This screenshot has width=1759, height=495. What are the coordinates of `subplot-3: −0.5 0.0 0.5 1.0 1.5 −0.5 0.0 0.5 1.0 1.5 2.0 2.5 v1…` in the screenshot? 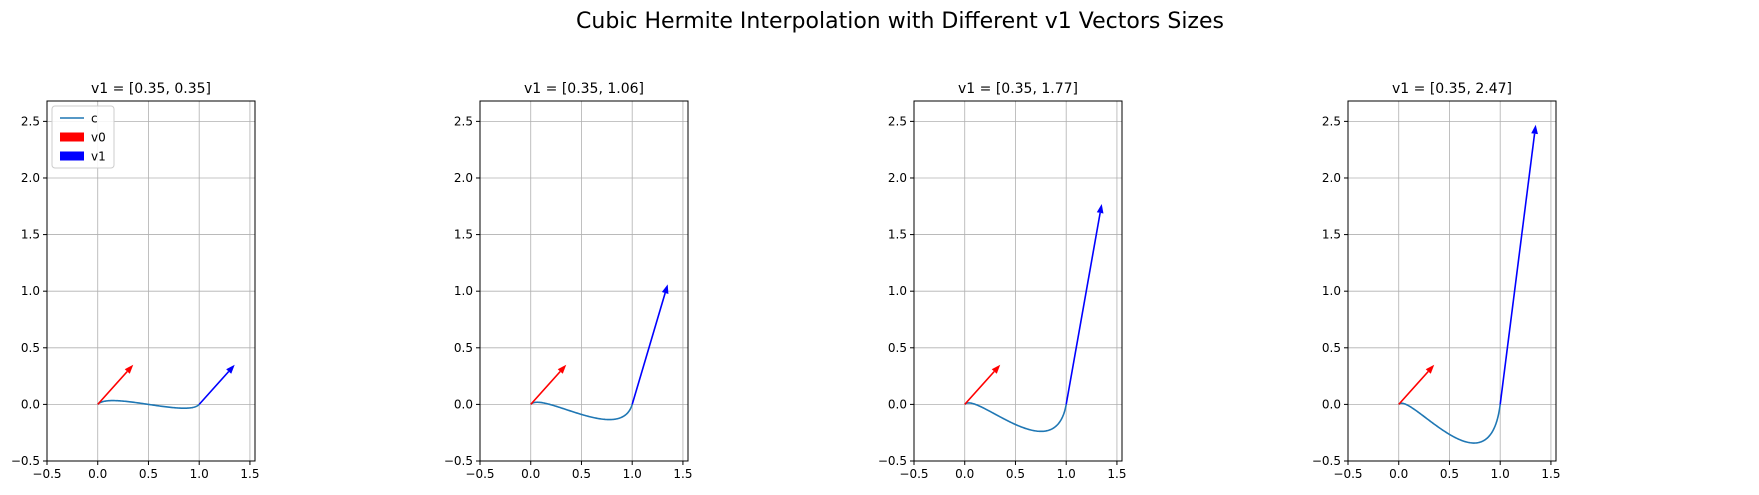 It's located at (1002, 281).